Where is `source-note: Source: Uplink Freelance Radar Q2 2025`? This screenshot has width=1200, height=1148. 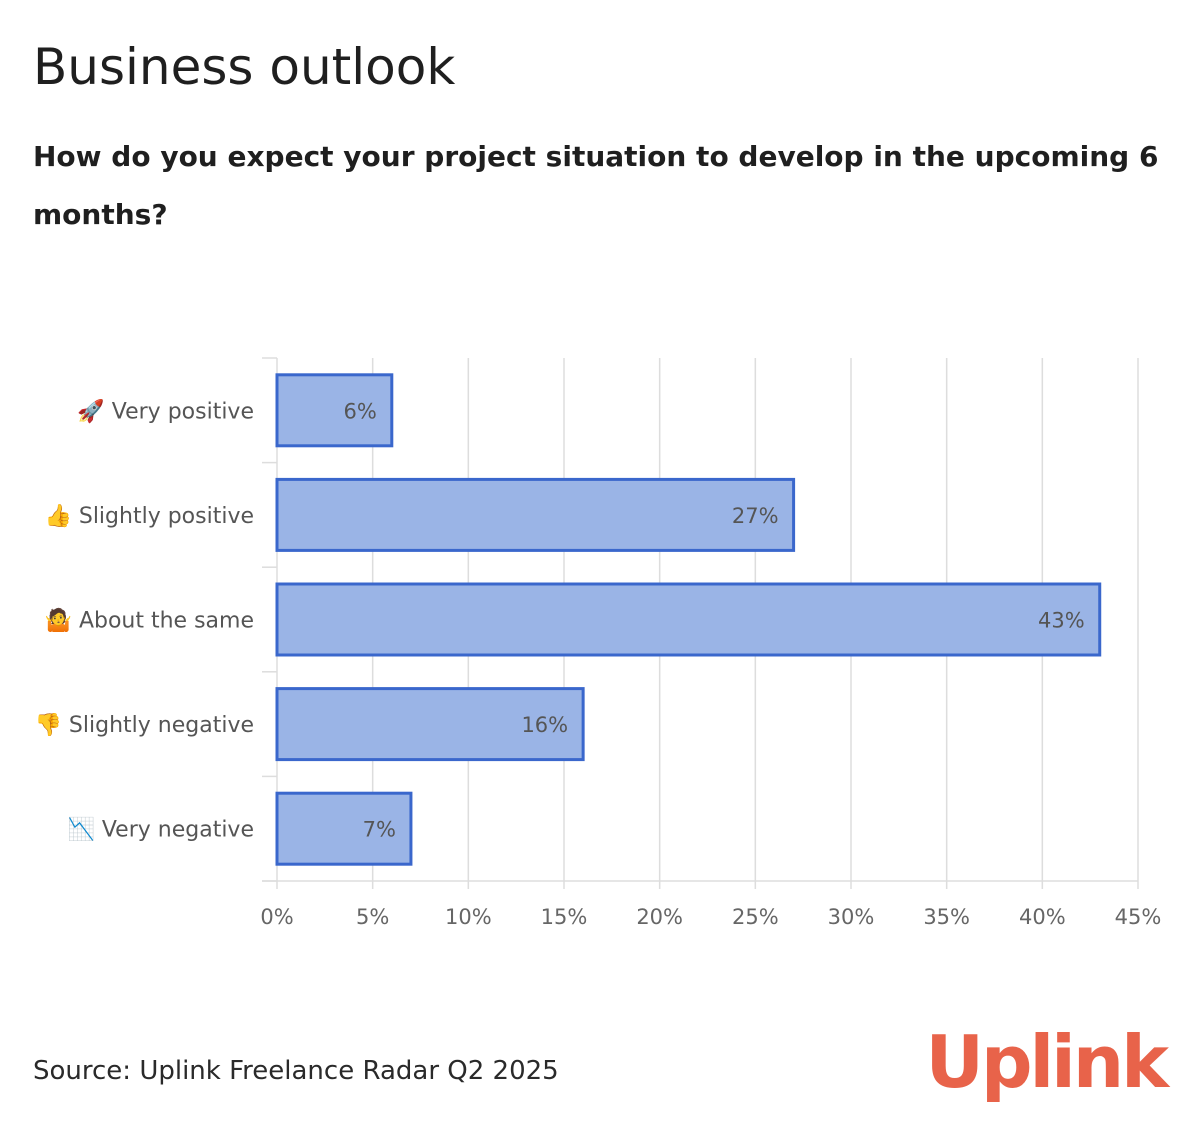 source-note: Source: Uplink Freelance Radar Q2 2025 is located at coordinates (296, 1071).